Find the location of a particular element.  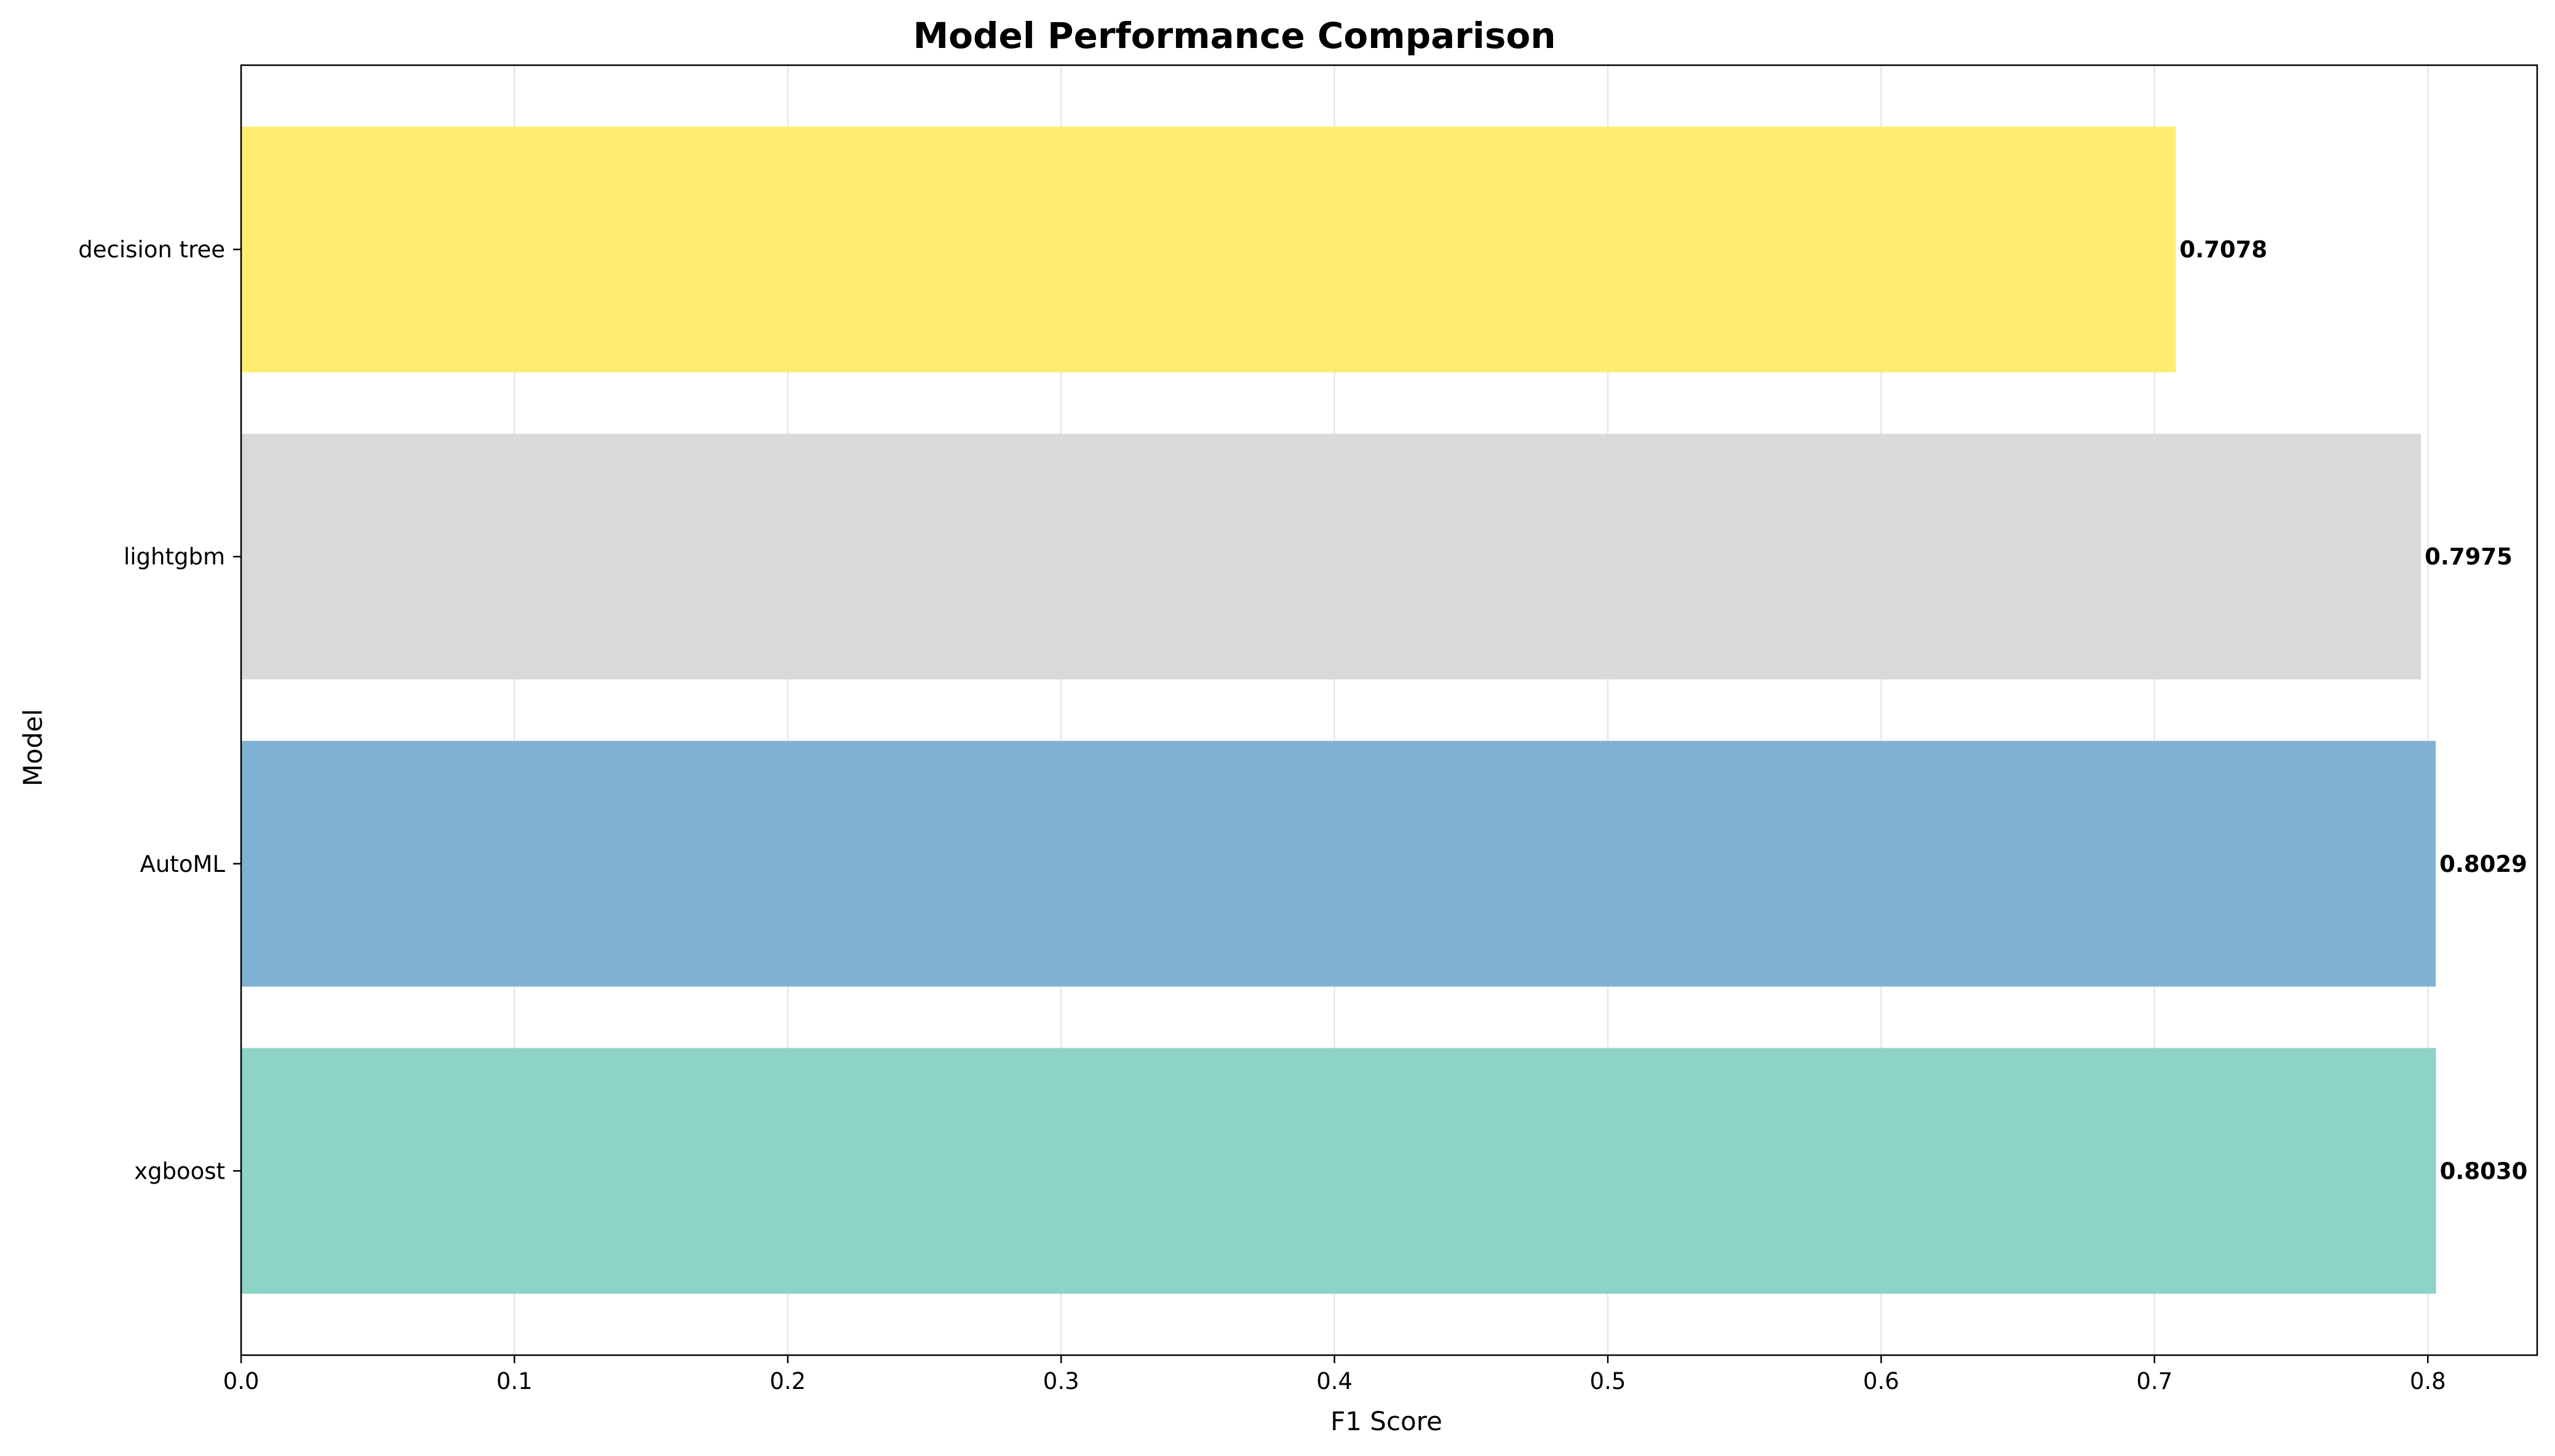

value-labels: 0.8030 0.8029 0.7975 0.7078 is located at coordinates (2353, 711).